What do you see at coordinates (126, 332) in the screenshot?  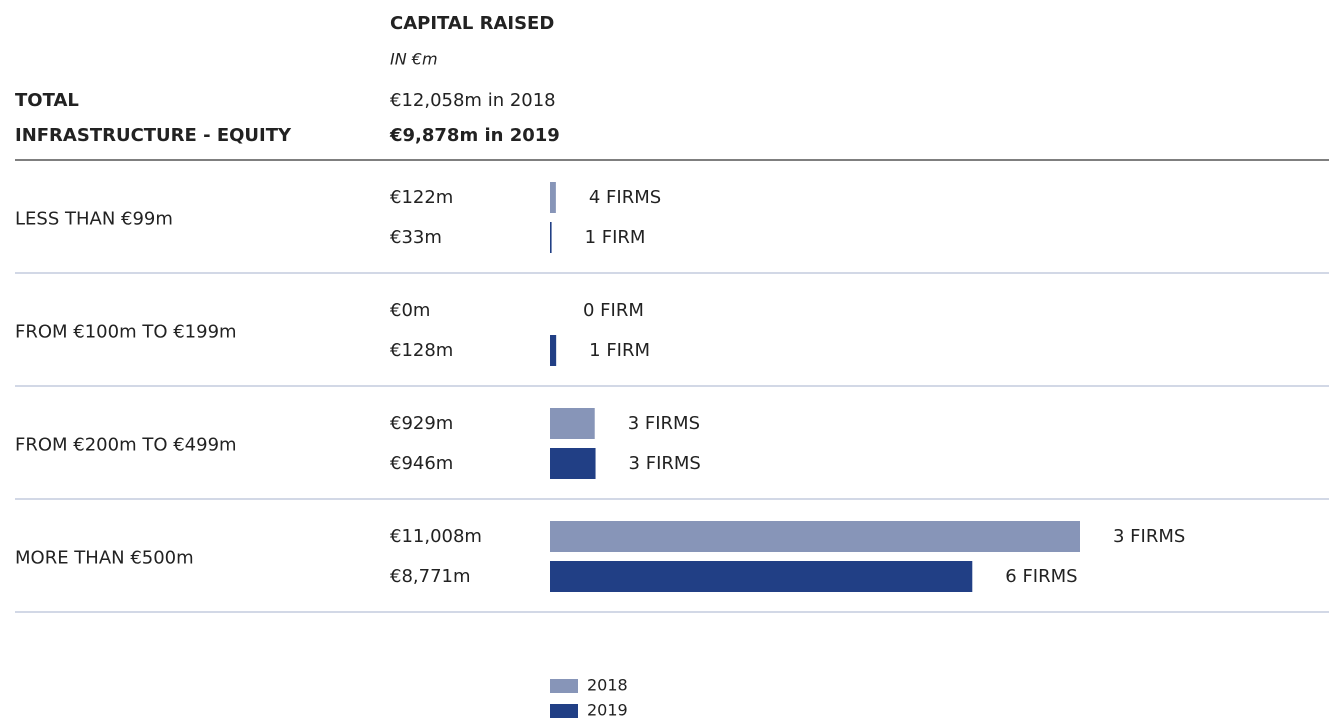 I see `category-label: FROM €100m TO €199m` at bounding box center [126, 332].